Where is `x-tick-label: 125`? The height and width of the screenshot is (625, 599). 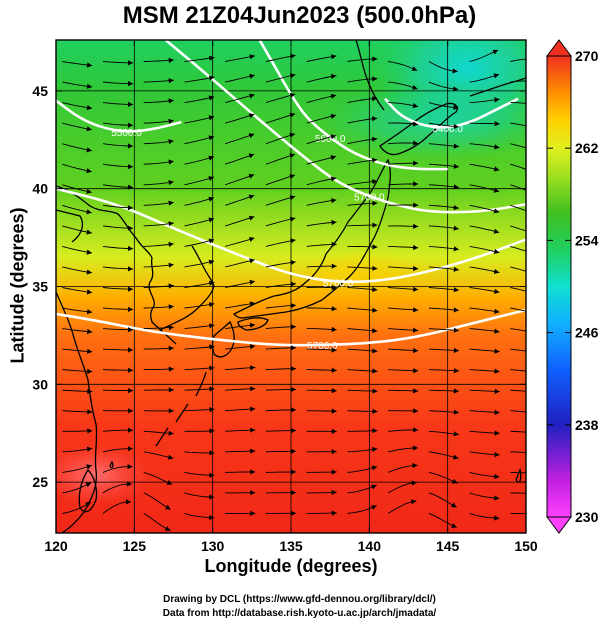 x-tick-label: 125 is located at coordinates (135, 546).